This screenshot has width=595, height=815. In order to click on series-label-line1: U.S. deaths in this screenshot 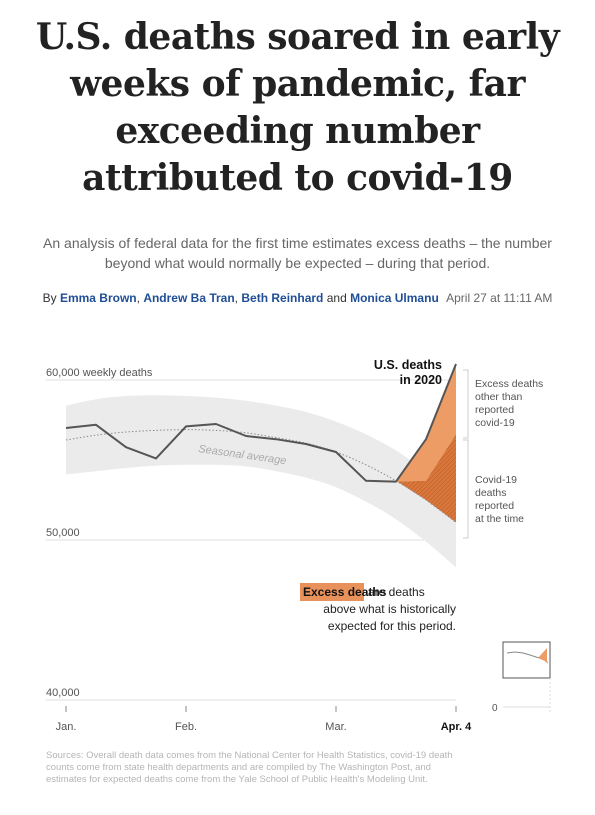, I will do `click(408, 365)`.